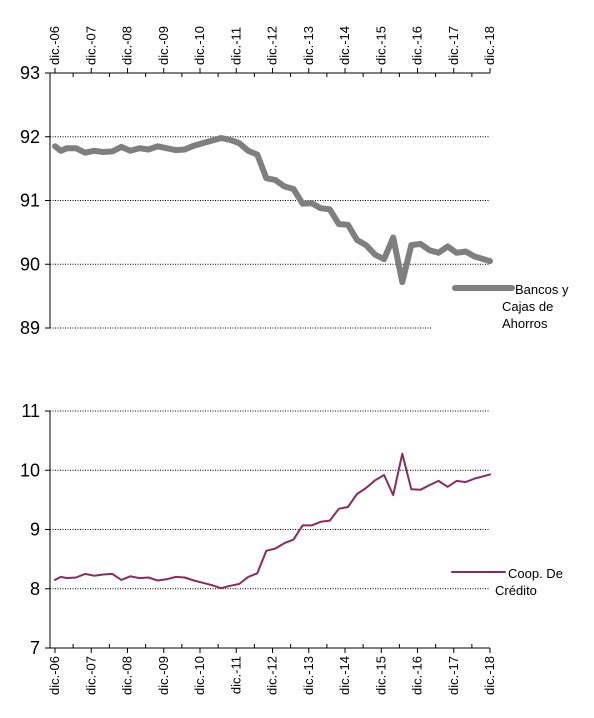 This screenshot has height=718, width=594. I want to click on y-tick-label: 91, so click(30, 201).